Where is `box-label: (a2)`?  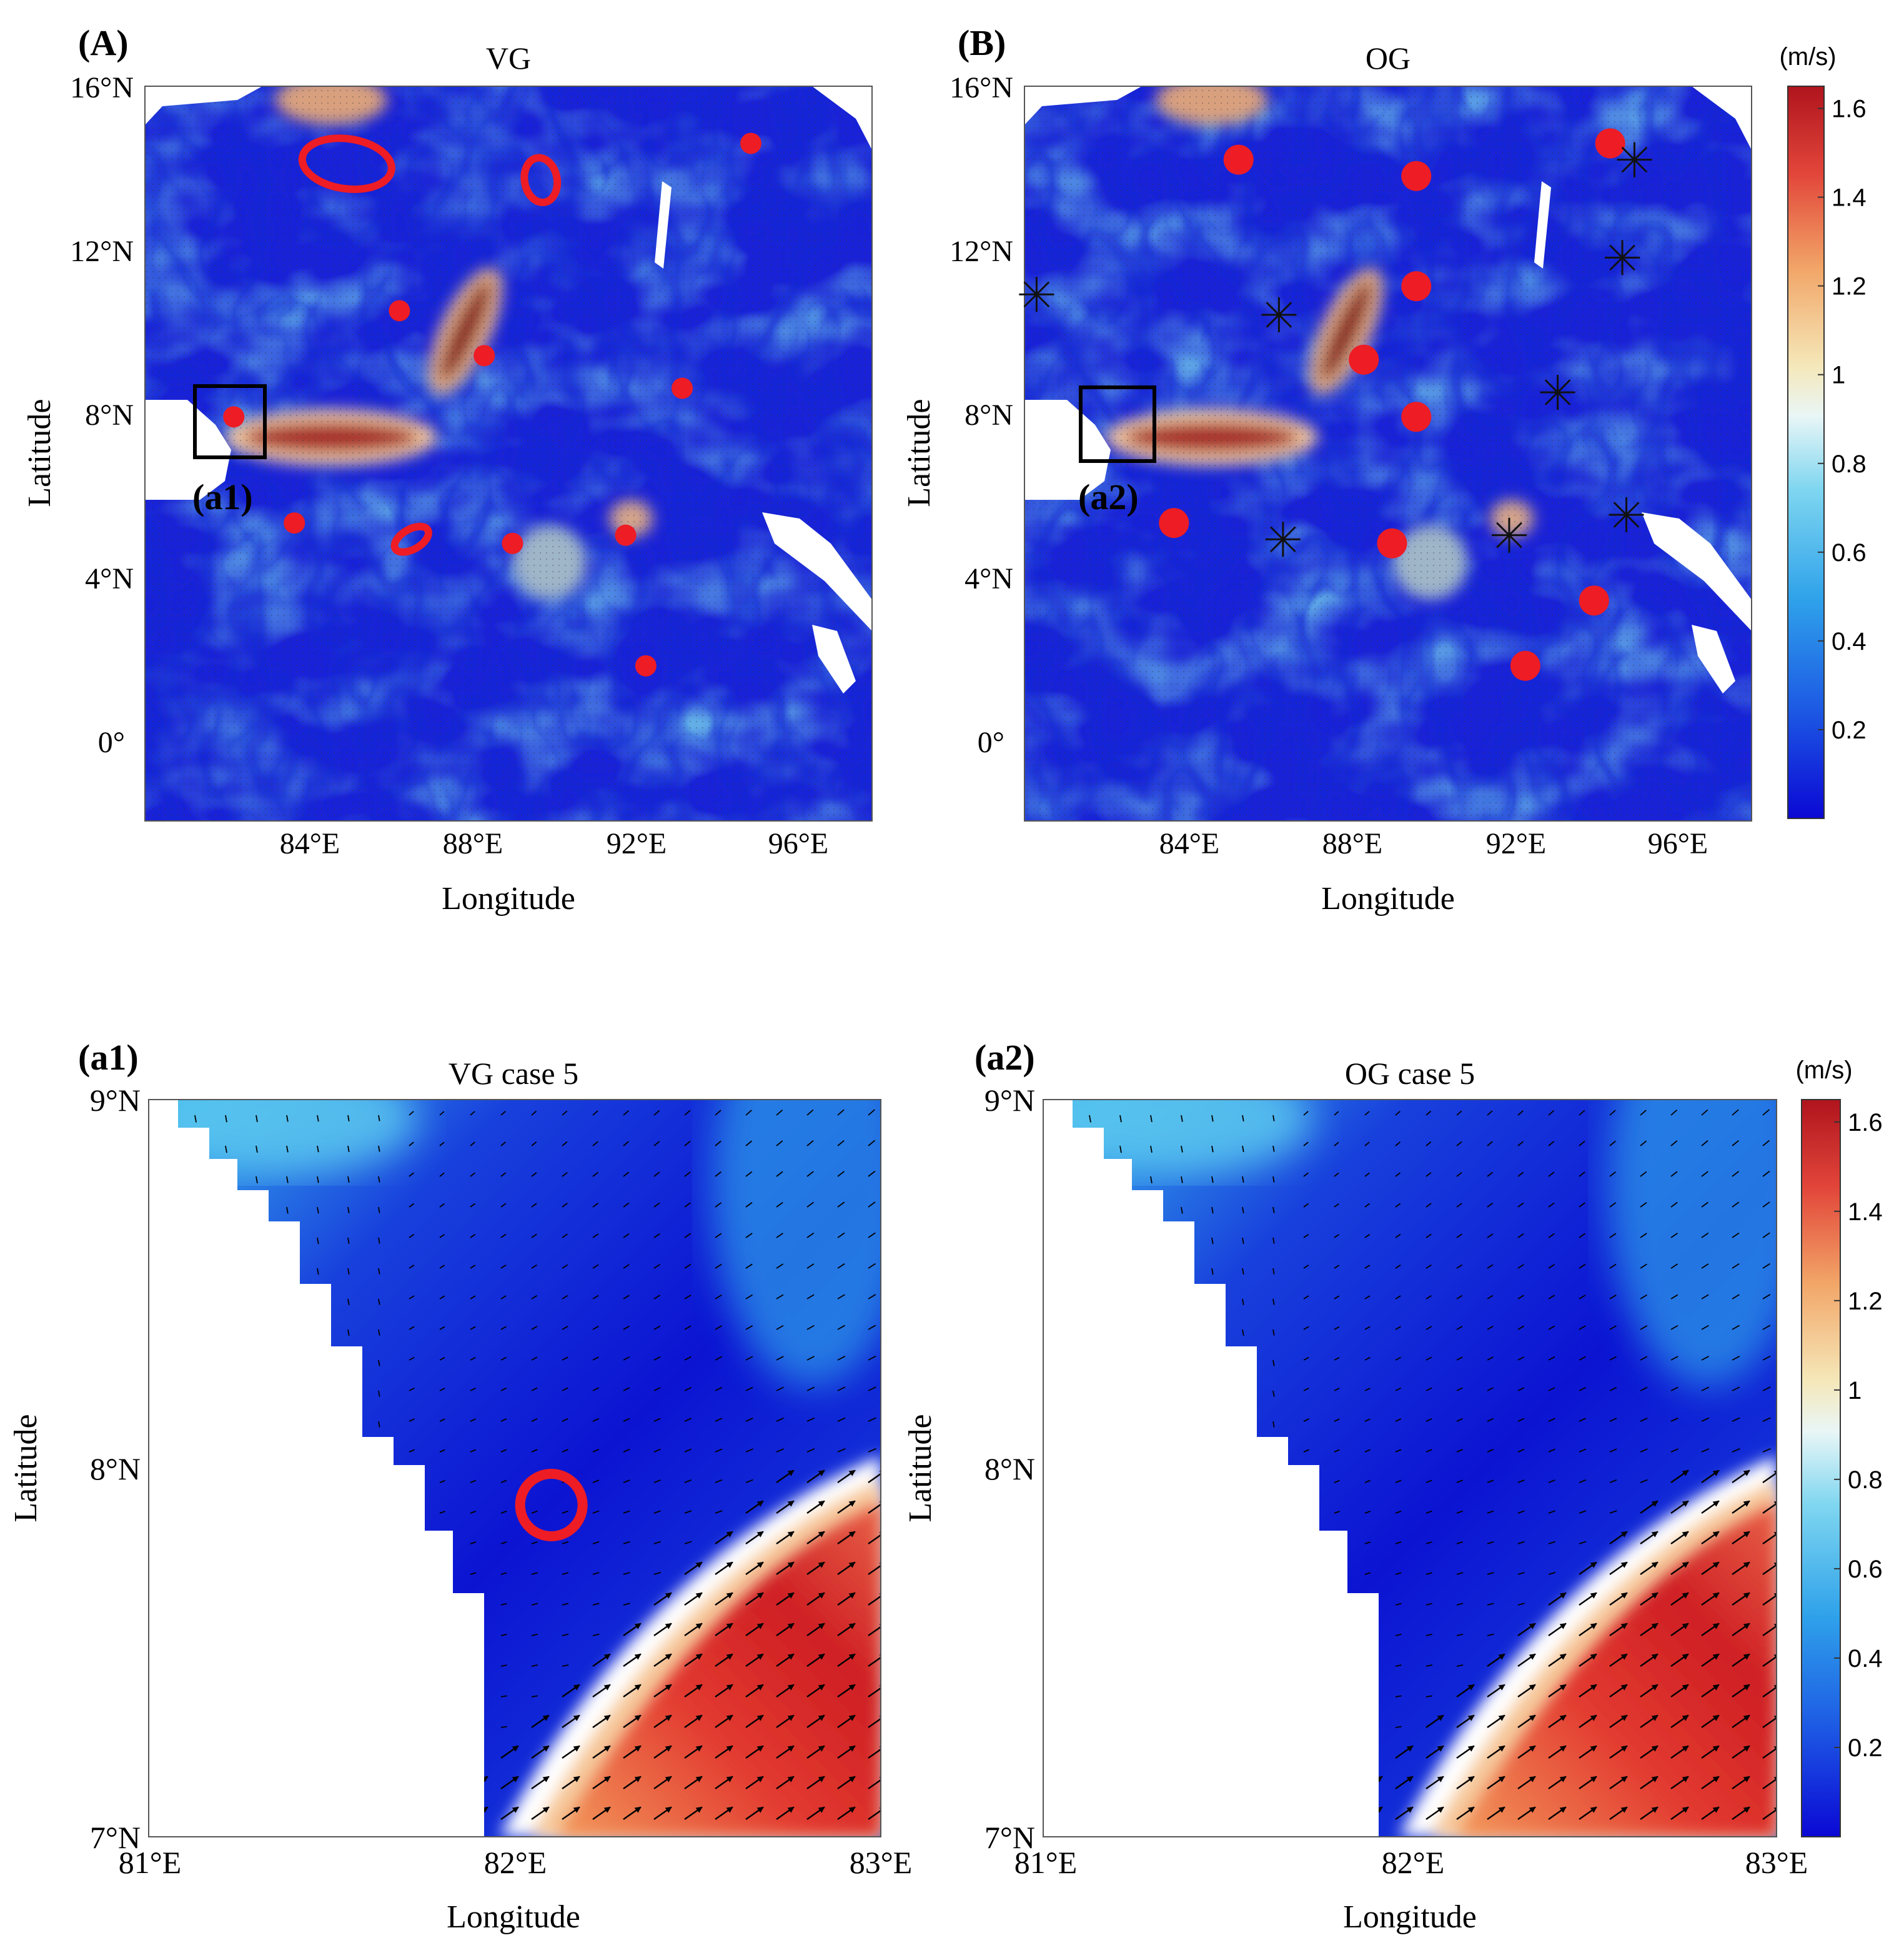 box-label: (a2) is located at coordinates (1108, 497).